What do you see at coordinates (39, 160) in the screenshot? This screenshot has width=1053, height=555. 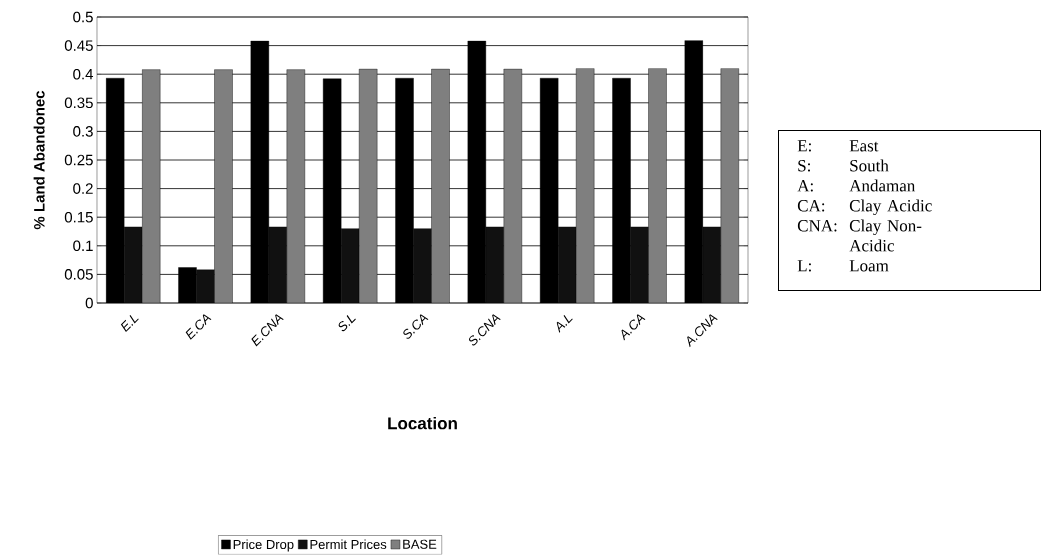 I see `y-axis-title: % Land Abandonec` at bounding box center [39, 160].